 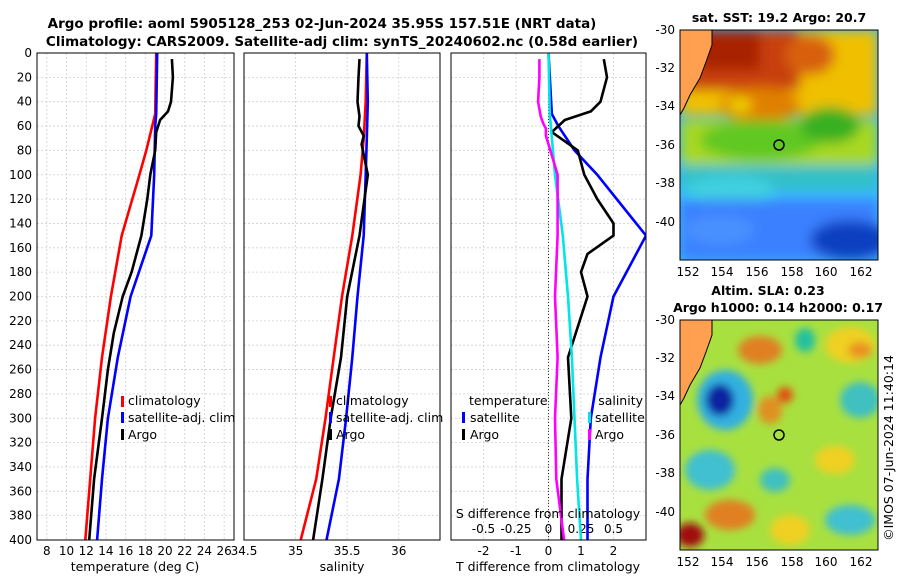 What do you see at coordinates (20, 223) in the screenshot?
I see `depth-tick-label: 140` at bounding box center [20, 223].